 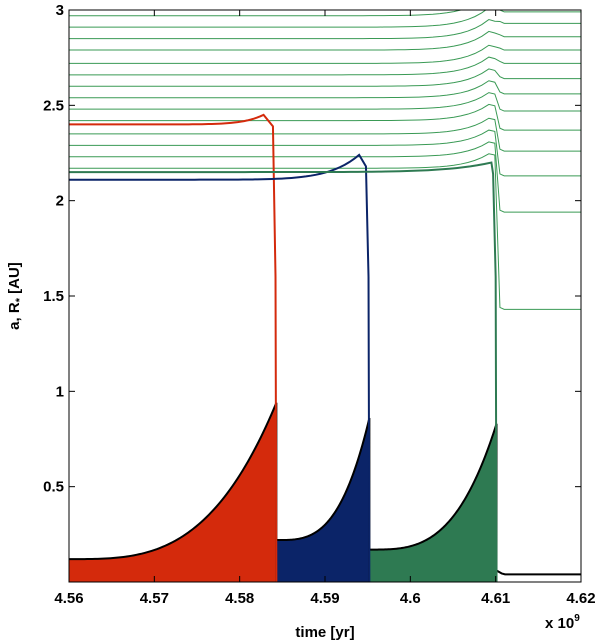 I want to click on x-tick-label-4: 4.59, so click(x=324, y=598).